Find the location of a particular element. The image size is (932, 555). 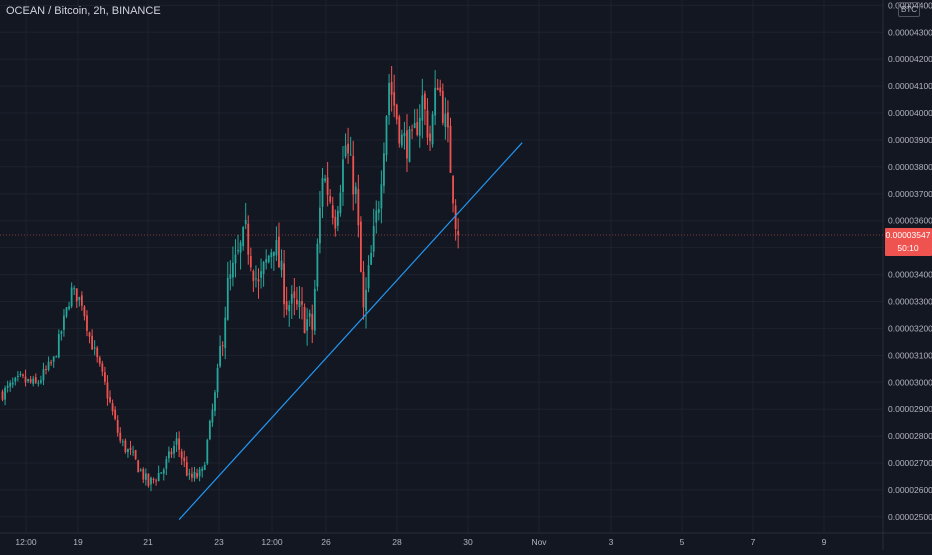

countdown-label: 50:10 is located at coordinates (908, 248).